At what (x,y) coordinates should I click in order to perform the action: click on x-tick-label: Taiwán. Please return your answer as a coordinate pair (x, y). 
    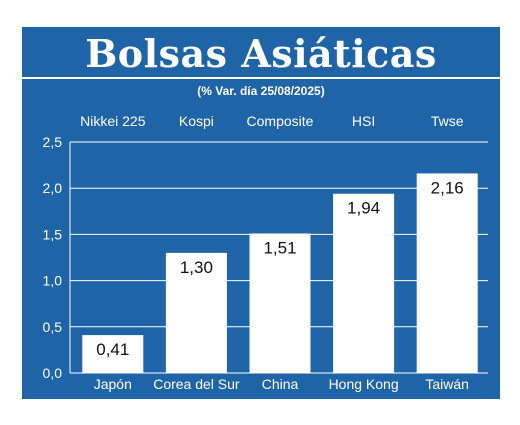
    Looking at the image, I should click on (447, 384).